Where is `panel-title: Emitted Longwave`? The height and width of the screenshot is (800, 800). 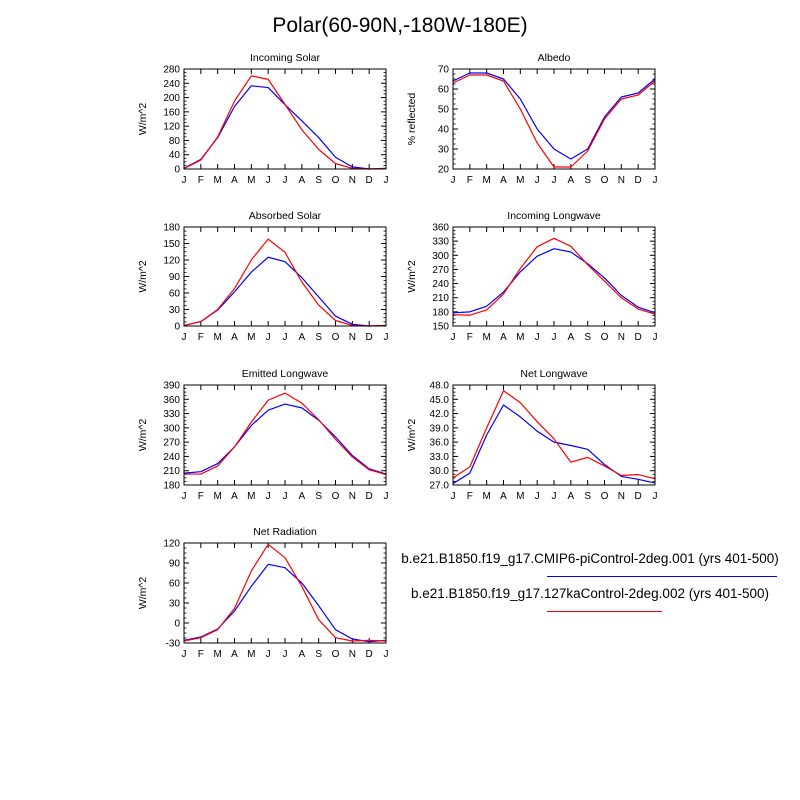
panel-title: Emitted Longwave is located at coordinates (285, 374).